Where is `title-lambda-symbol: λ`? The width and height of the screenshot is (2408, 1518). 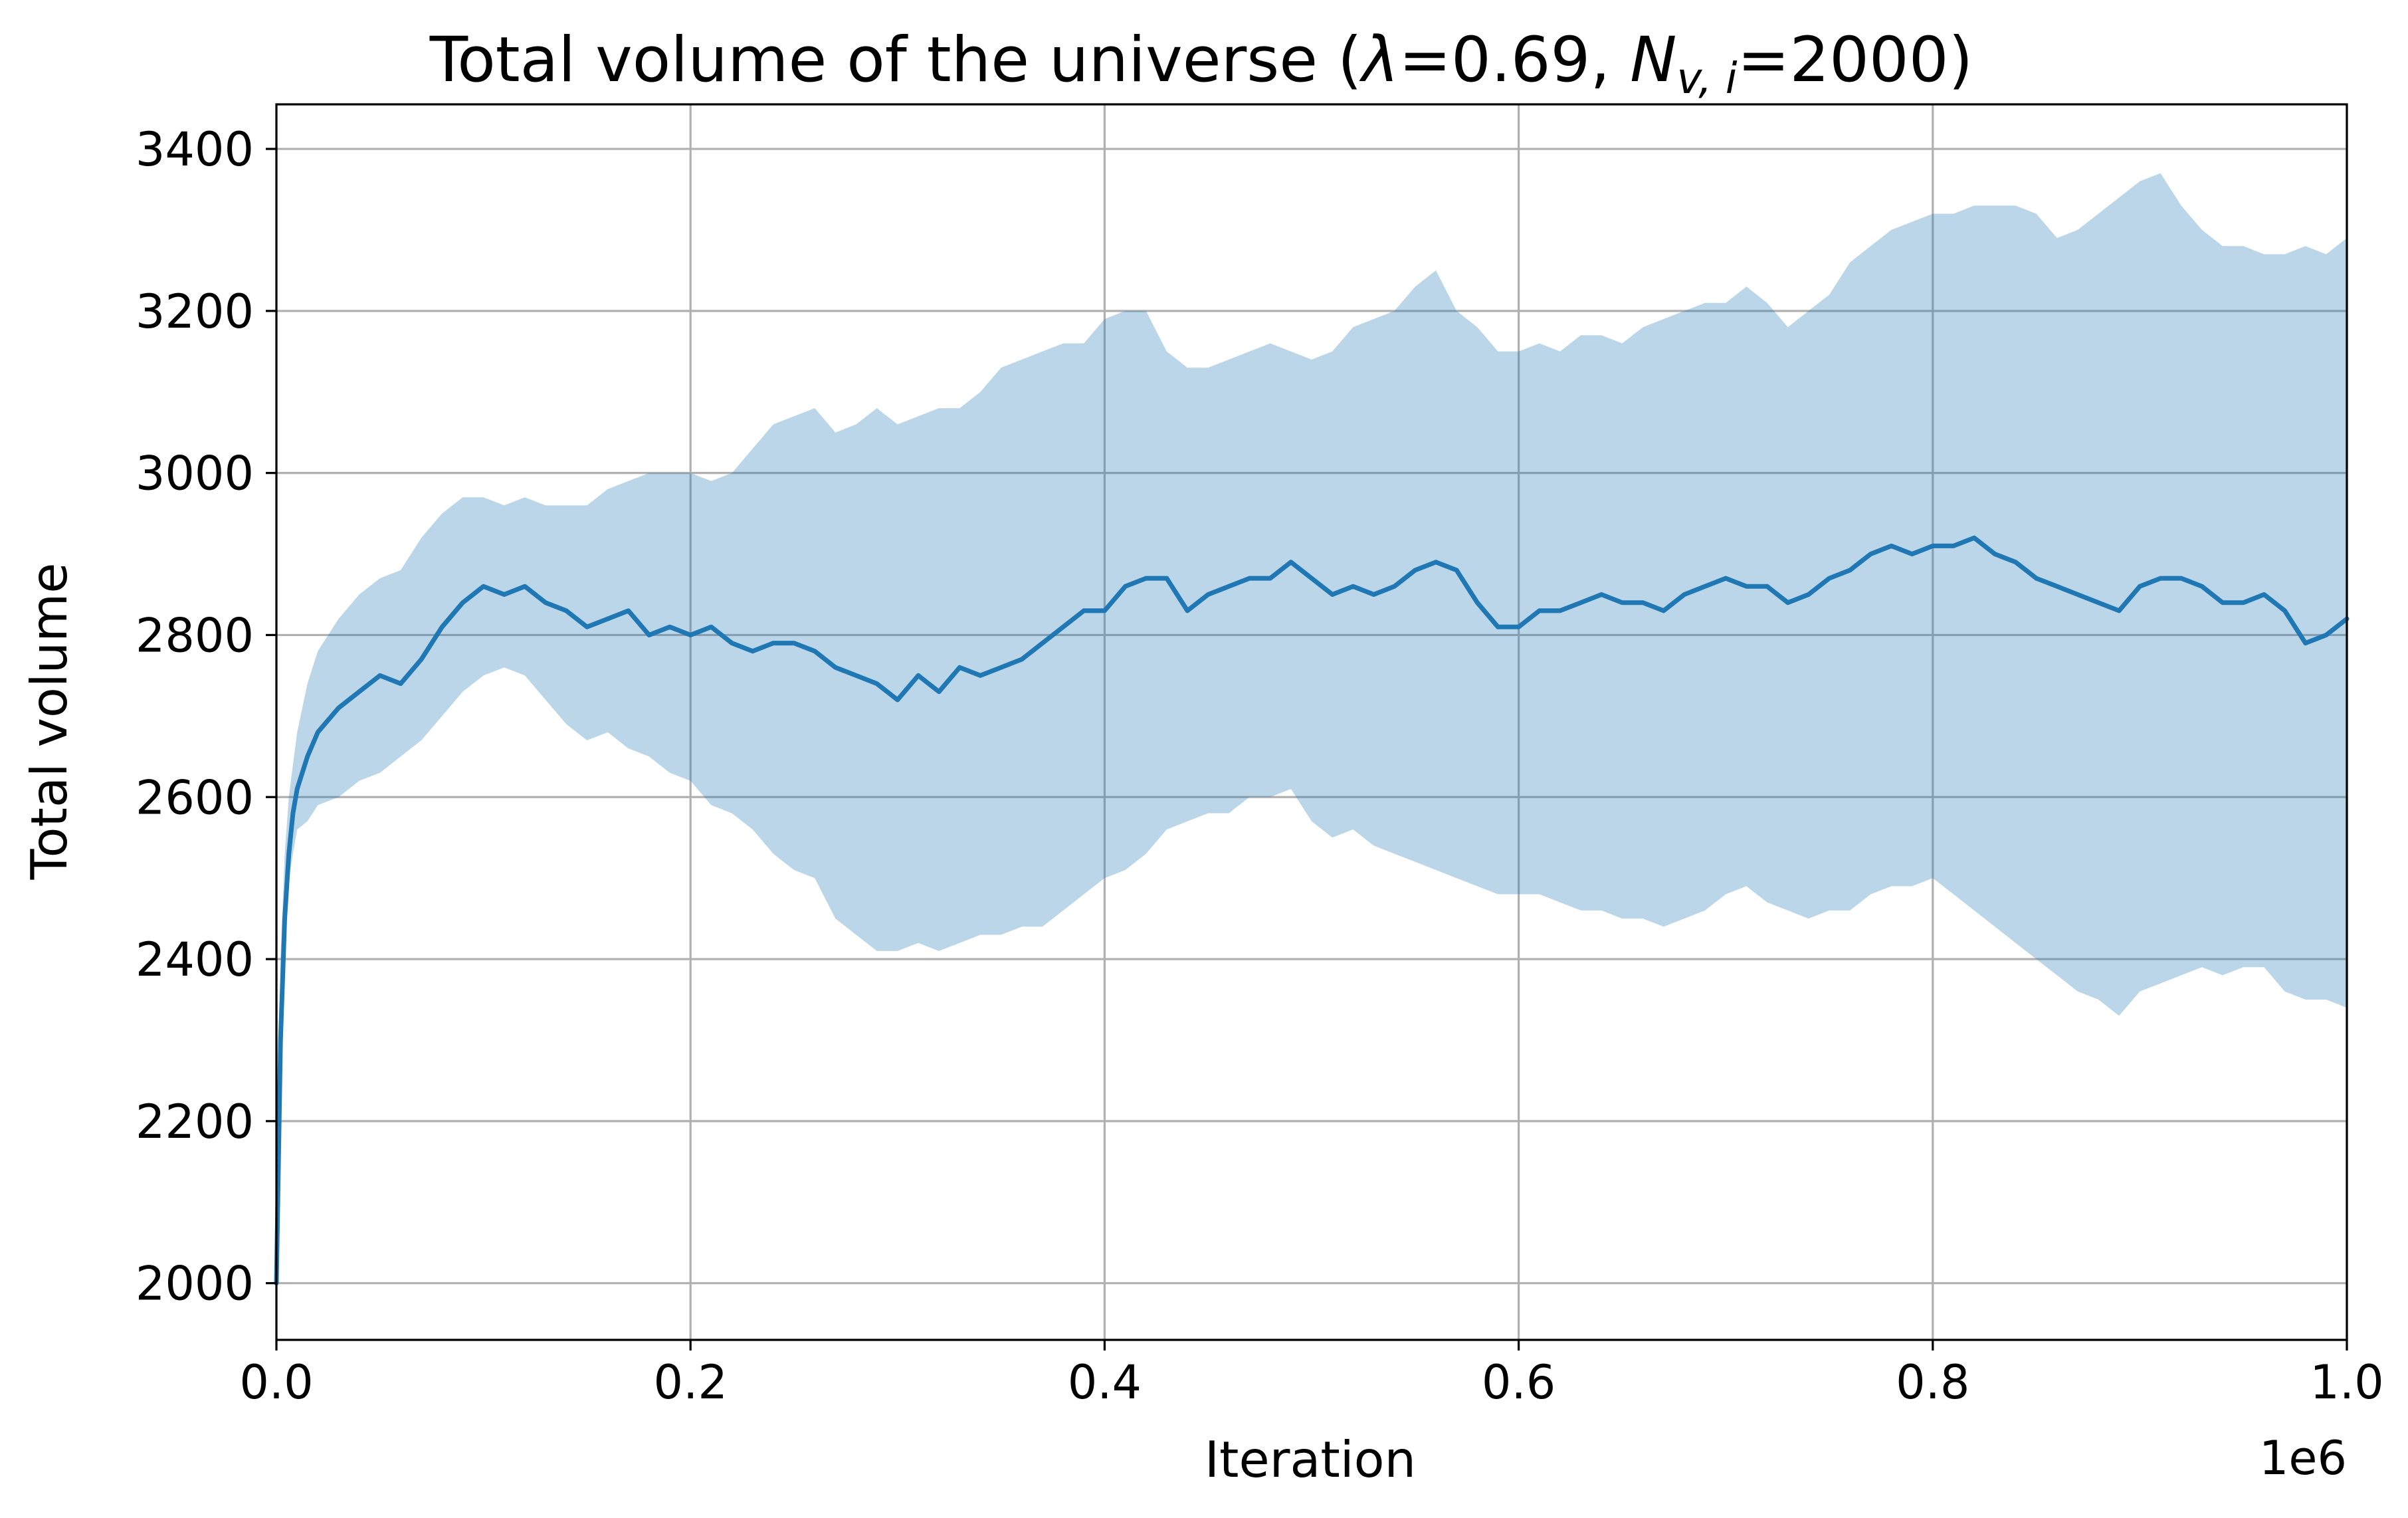 title-lambda-symbol: λ is located at coordinates (1379, 60).